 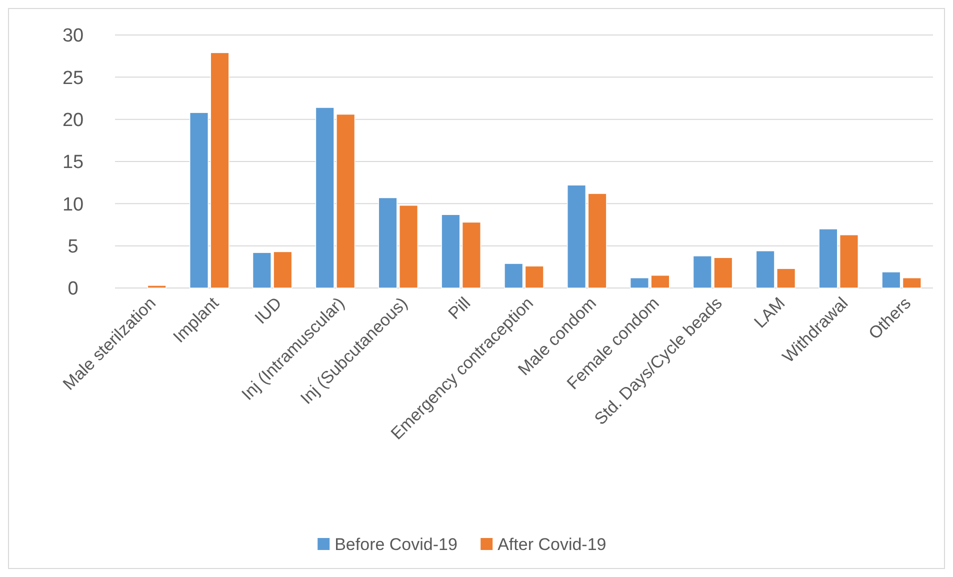 What do you see at coordinates (73, 36) in the screenshot?
I see `y-tick-label: 30` at bounding box center [73, 36].